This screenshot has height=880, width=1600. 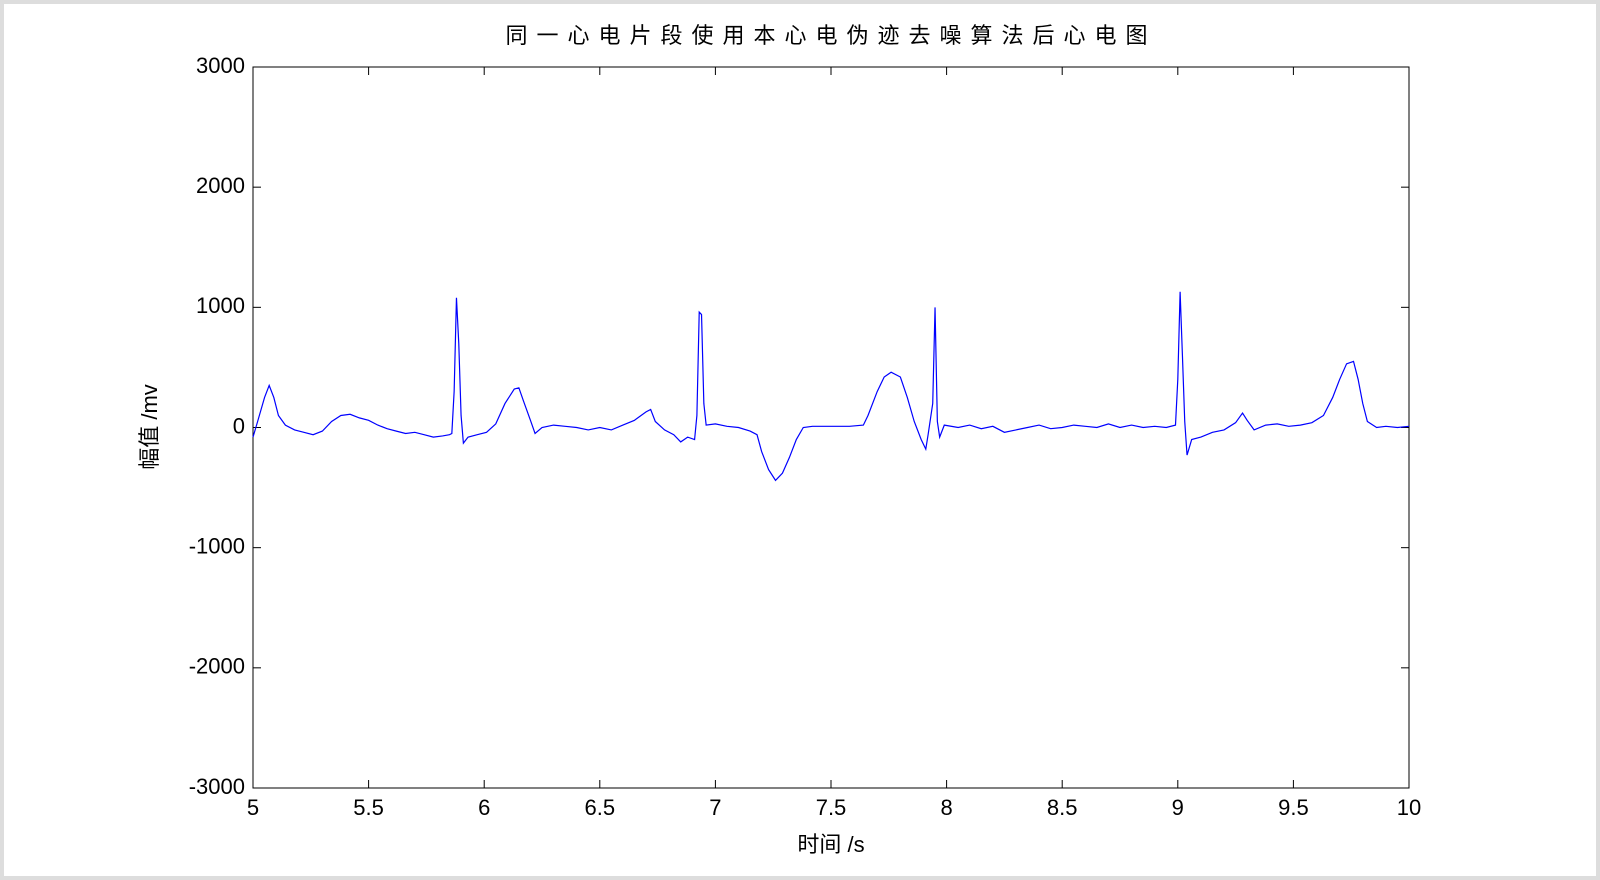 What do you see at coordinates (220, 185) in the screenshot?
I see `y-tick-label: 2000` at bounding box center [220, 185].